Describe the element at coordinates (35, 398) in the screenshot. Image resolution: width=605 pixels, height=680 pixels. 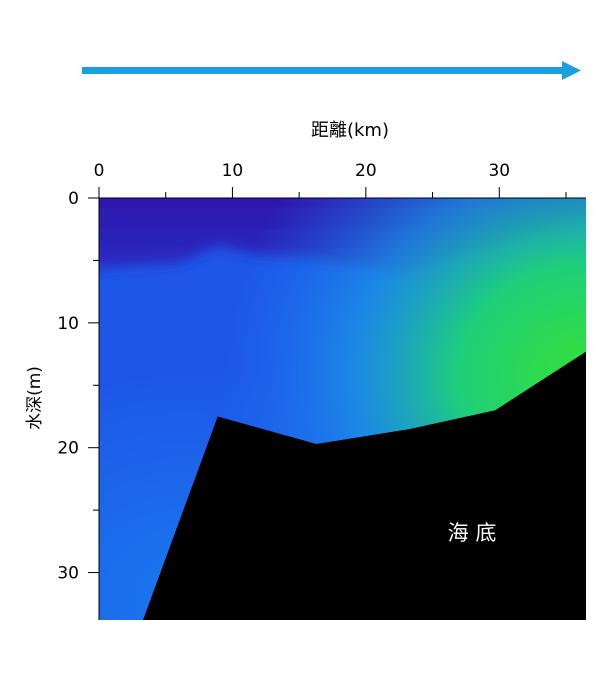
I see `y-axis-label: 水深(m)` at that location.